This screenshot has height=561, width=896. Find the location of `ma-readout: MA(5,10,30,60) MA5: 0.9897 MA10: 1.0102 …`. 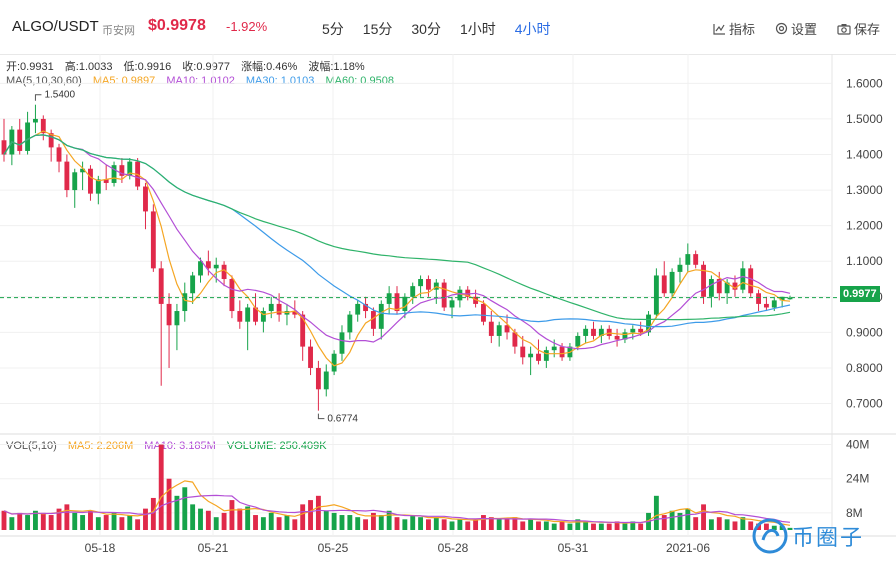

ma-readout: MA(5,10,30,60) MA5: 0.9897 MA10: 1.0102 … is located at coordinates (204, 81).